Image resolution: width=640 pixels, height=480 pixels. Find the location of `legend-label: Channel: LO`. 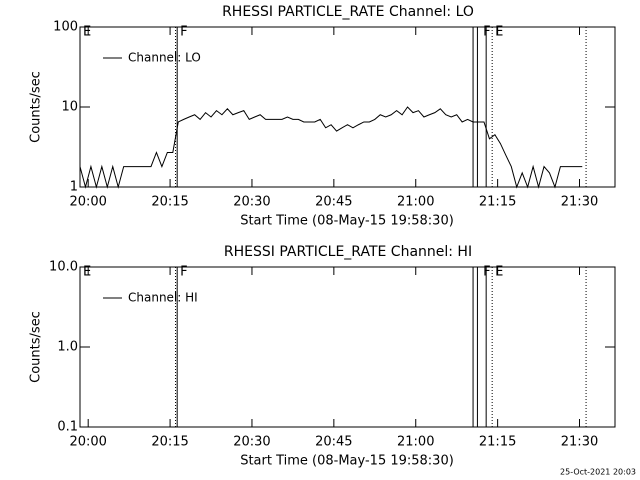

legend-label: Channel: LO is located at coordinates (164, 58).